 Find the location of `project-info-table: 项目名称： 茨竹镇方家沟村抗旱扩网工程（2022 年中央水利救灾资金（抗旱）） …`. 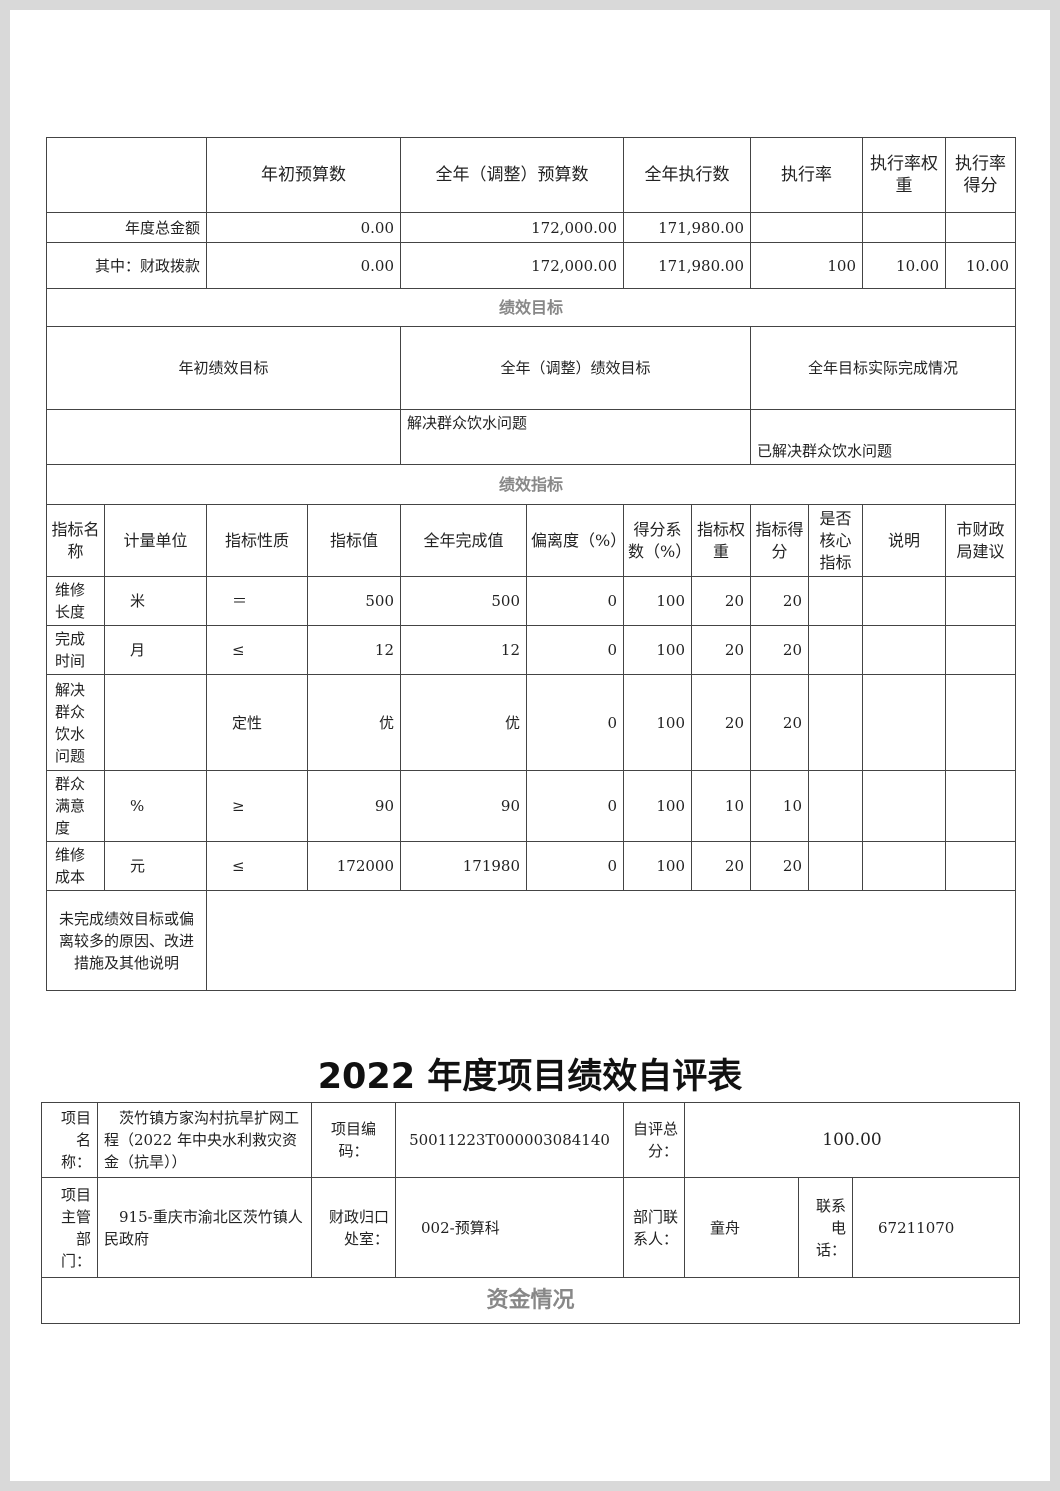

project-info-table: 项目名称： 茨竹镇方家沟村抗旱扩网工程（2022 年中央水利救灾资金（抗旱）） … is located at coordinates (530, 1213).